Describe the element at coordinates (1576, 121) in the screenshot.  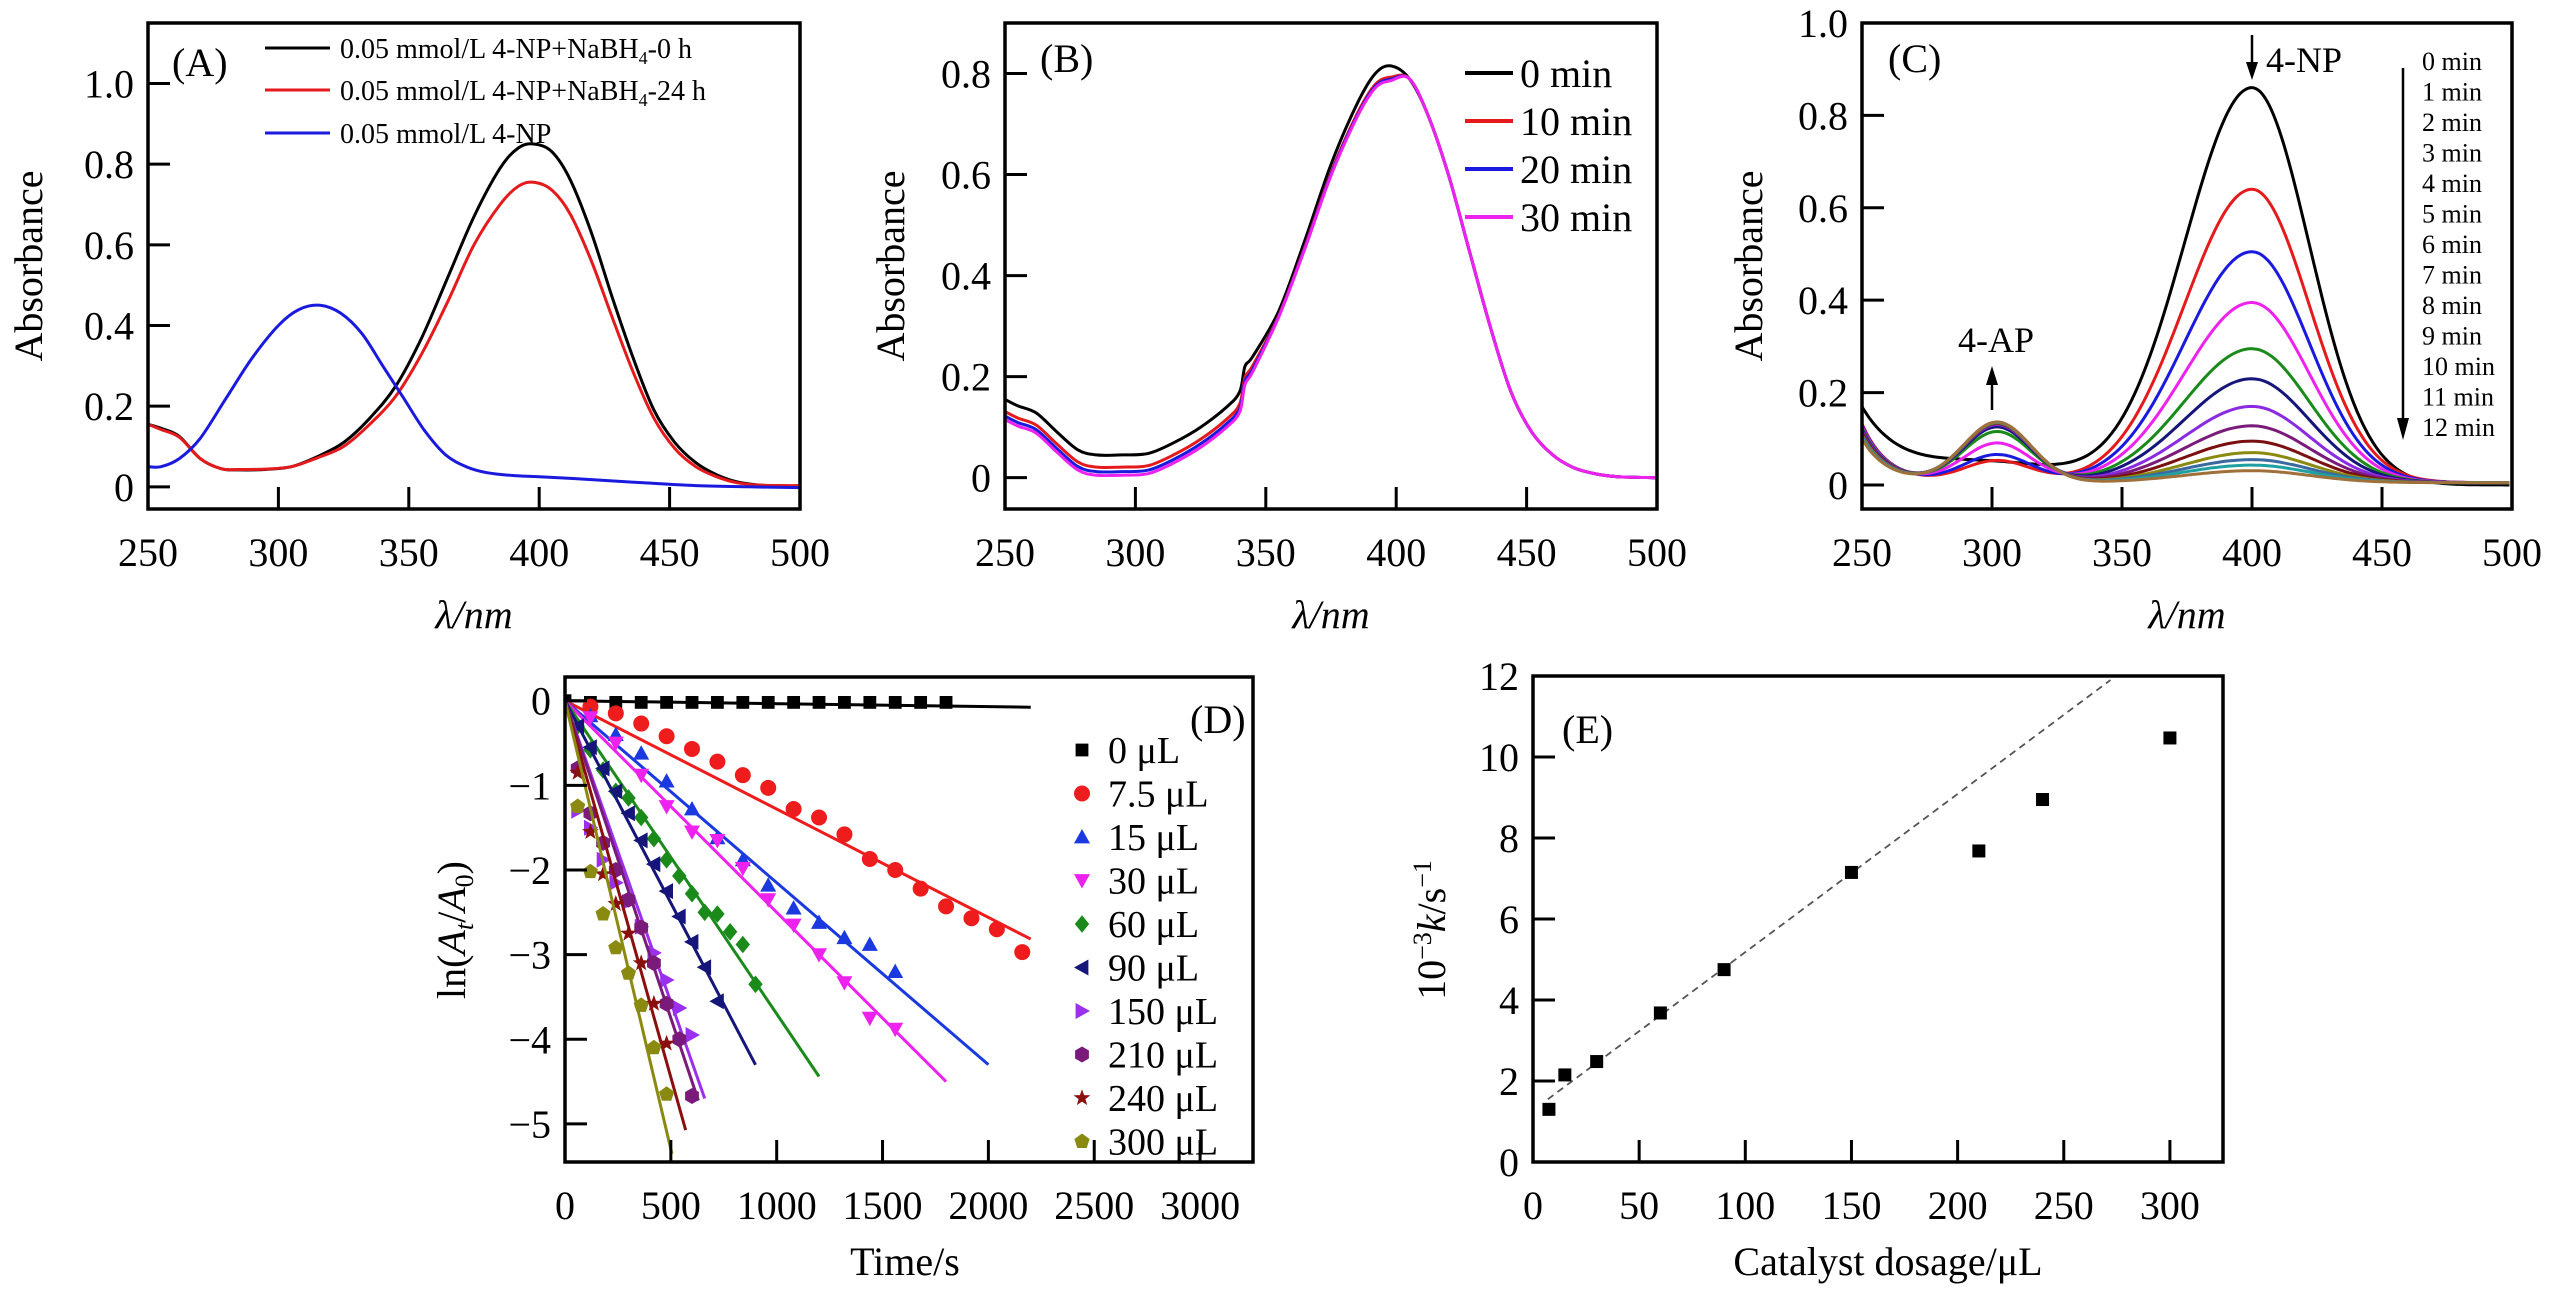
I see `legend-label-b-1: 10 min` at that location.